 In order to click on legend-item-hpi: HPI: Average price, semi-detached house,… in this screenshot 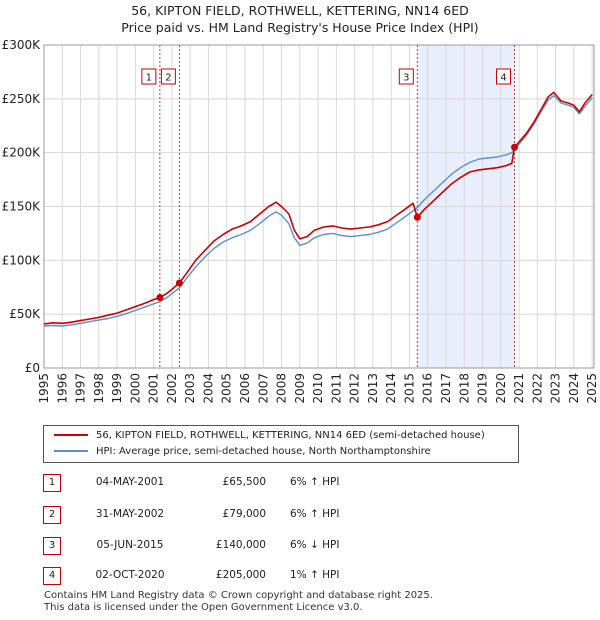, I will do `click(242, 452)`.